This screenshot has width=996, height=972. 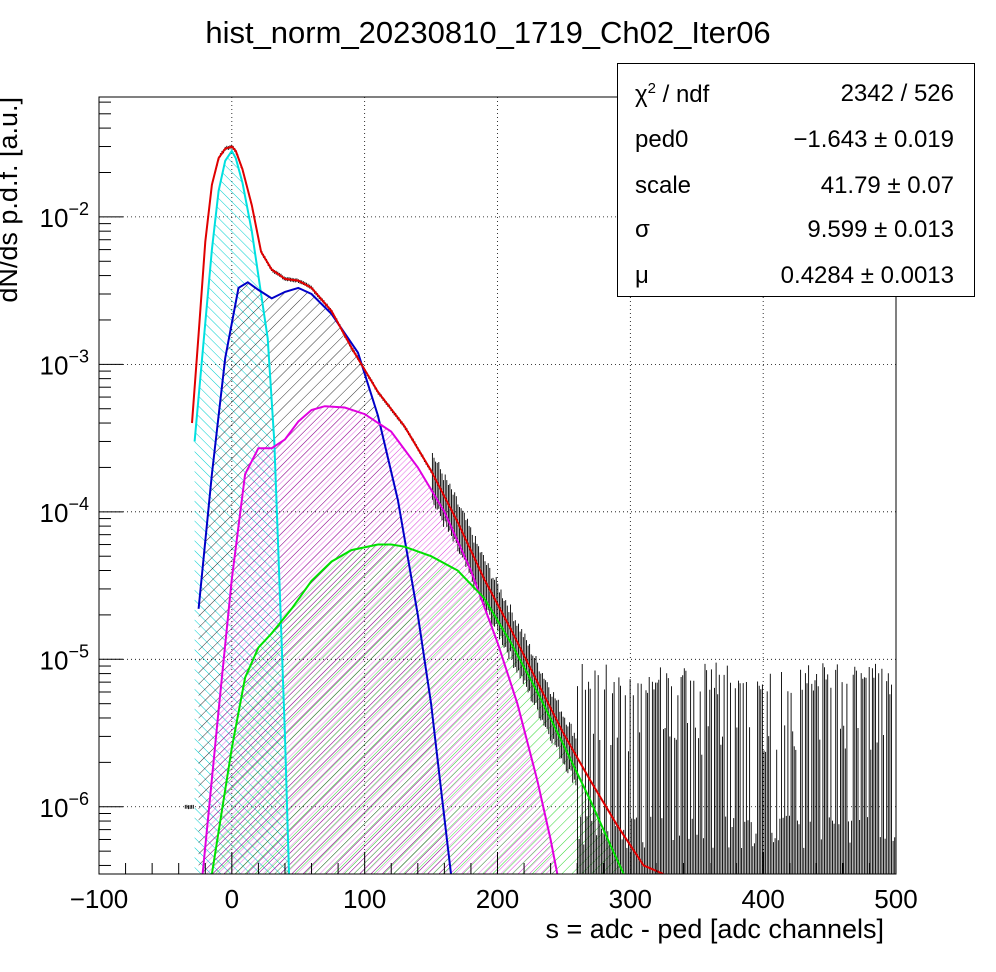 I want to click on stats-row-chi2: χ2 / ndf 2342 / 526, so click(x=796, y=95).